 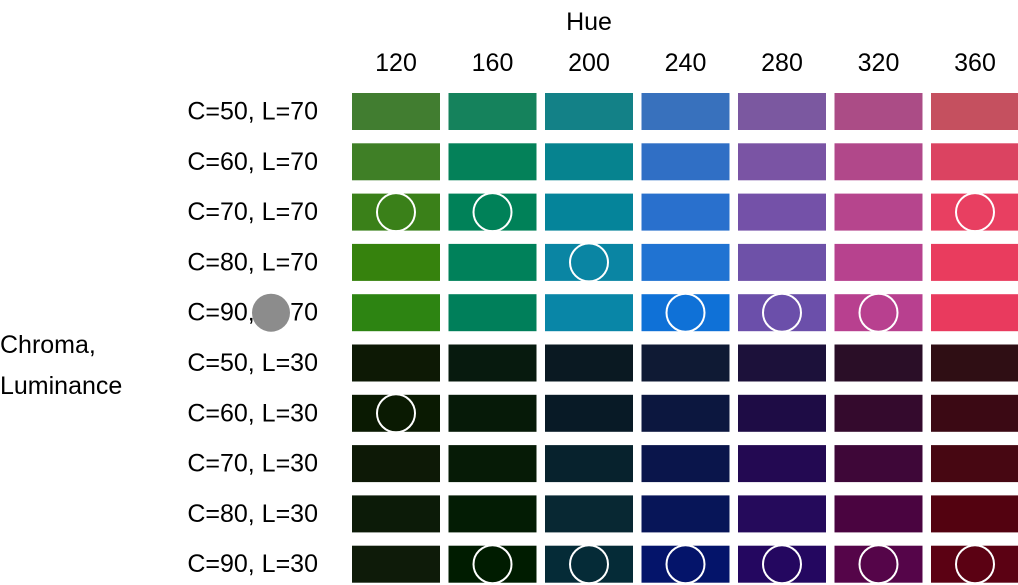 I want to click on hue-tick-label: 240, so click(x=686, y=63).